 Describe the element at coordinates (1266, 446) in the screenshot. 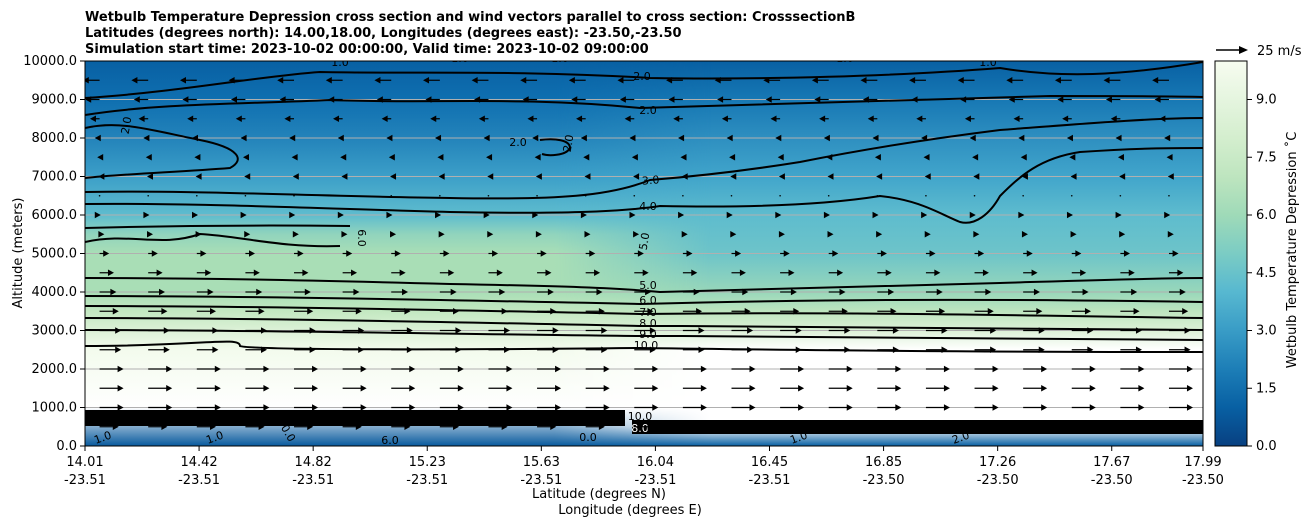

I see `colorbar-tick-label: 0.0` at that location.